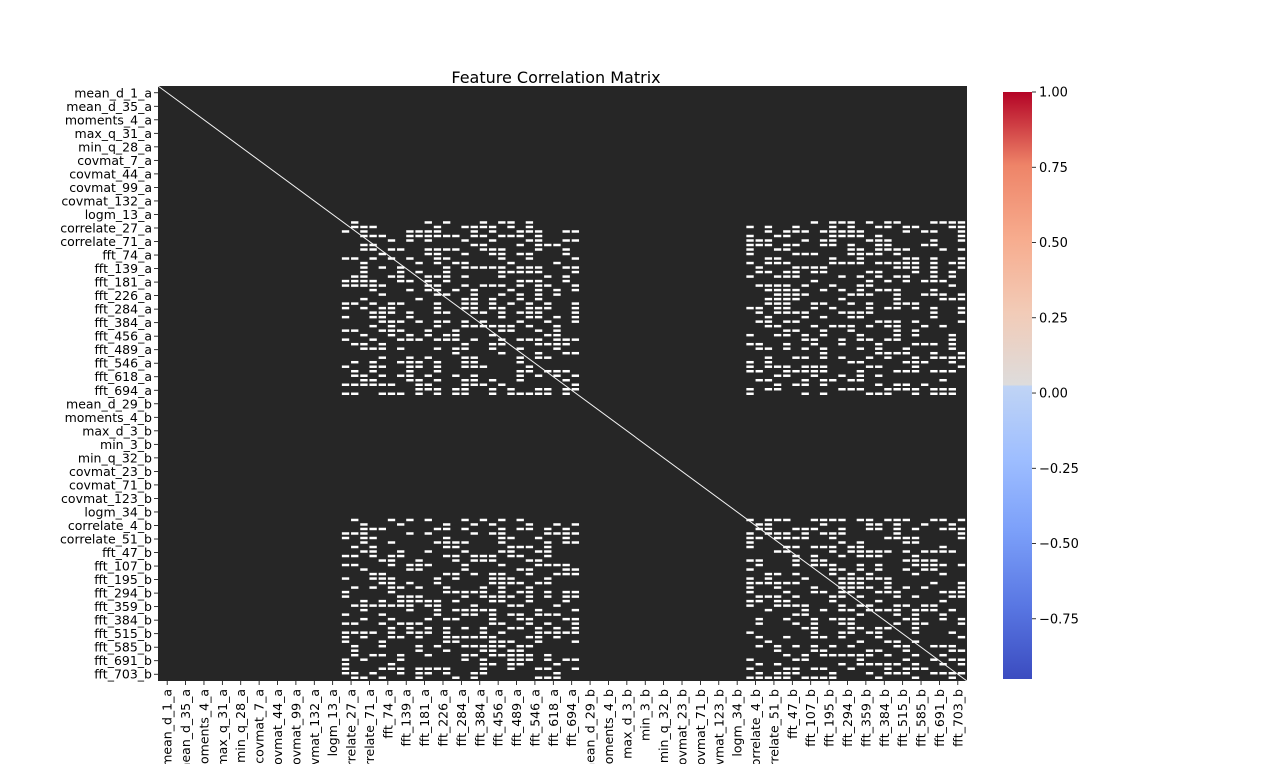  What do you see at coordinates (123, 579) in the screenshot?
I see `y-tick-label: fft_195_b` at bounding box center [123, 579].